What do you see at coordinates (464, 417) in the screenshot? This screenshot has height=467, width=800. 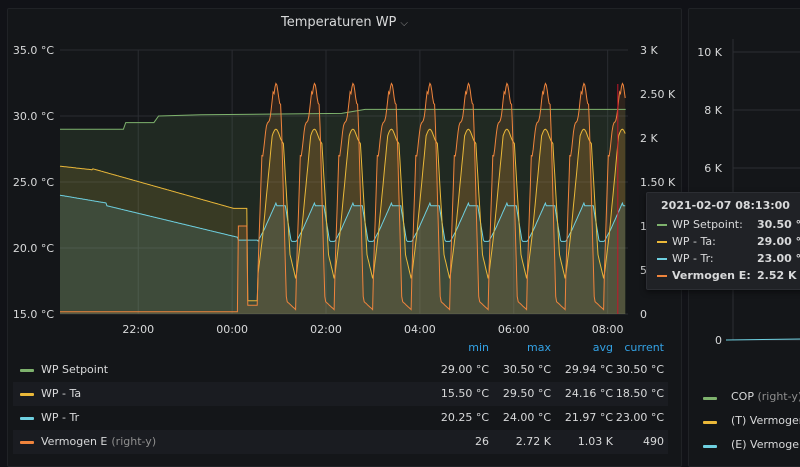 I see `legend-min: 20.25 °C` at bounding box center [464, 417].